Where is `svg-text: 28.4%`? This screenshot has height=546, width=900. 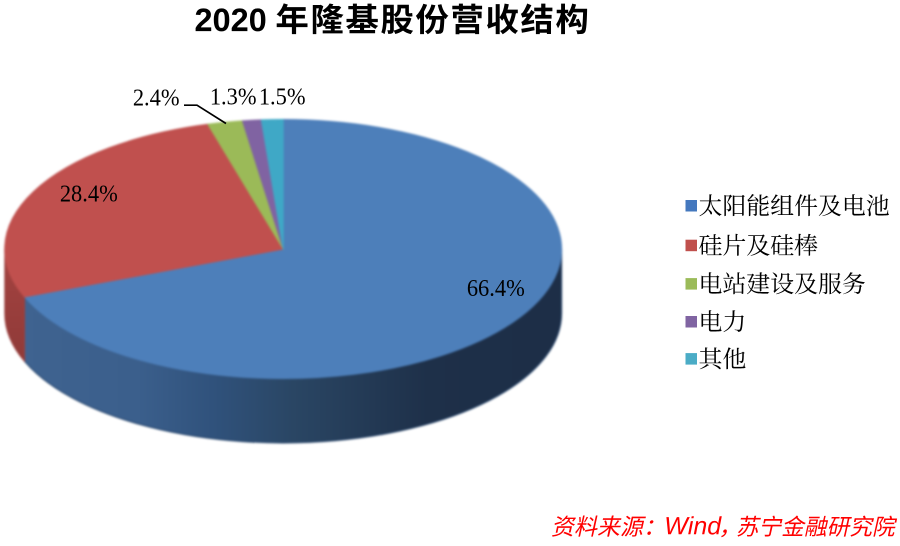
svg-text: 28.4% is located at coordinates (89, 194).